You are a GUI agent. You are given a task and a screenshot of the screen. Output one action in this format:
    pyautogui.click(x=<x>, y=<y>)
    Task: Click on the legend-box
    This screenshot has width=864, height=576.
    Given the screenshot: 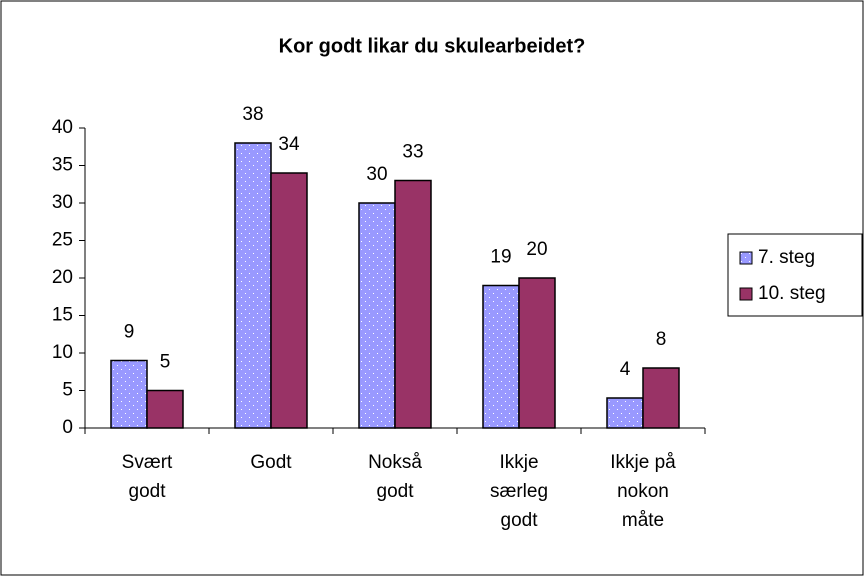 What is the action you would take?
    pyautogui.click(x=795, y=275)
    